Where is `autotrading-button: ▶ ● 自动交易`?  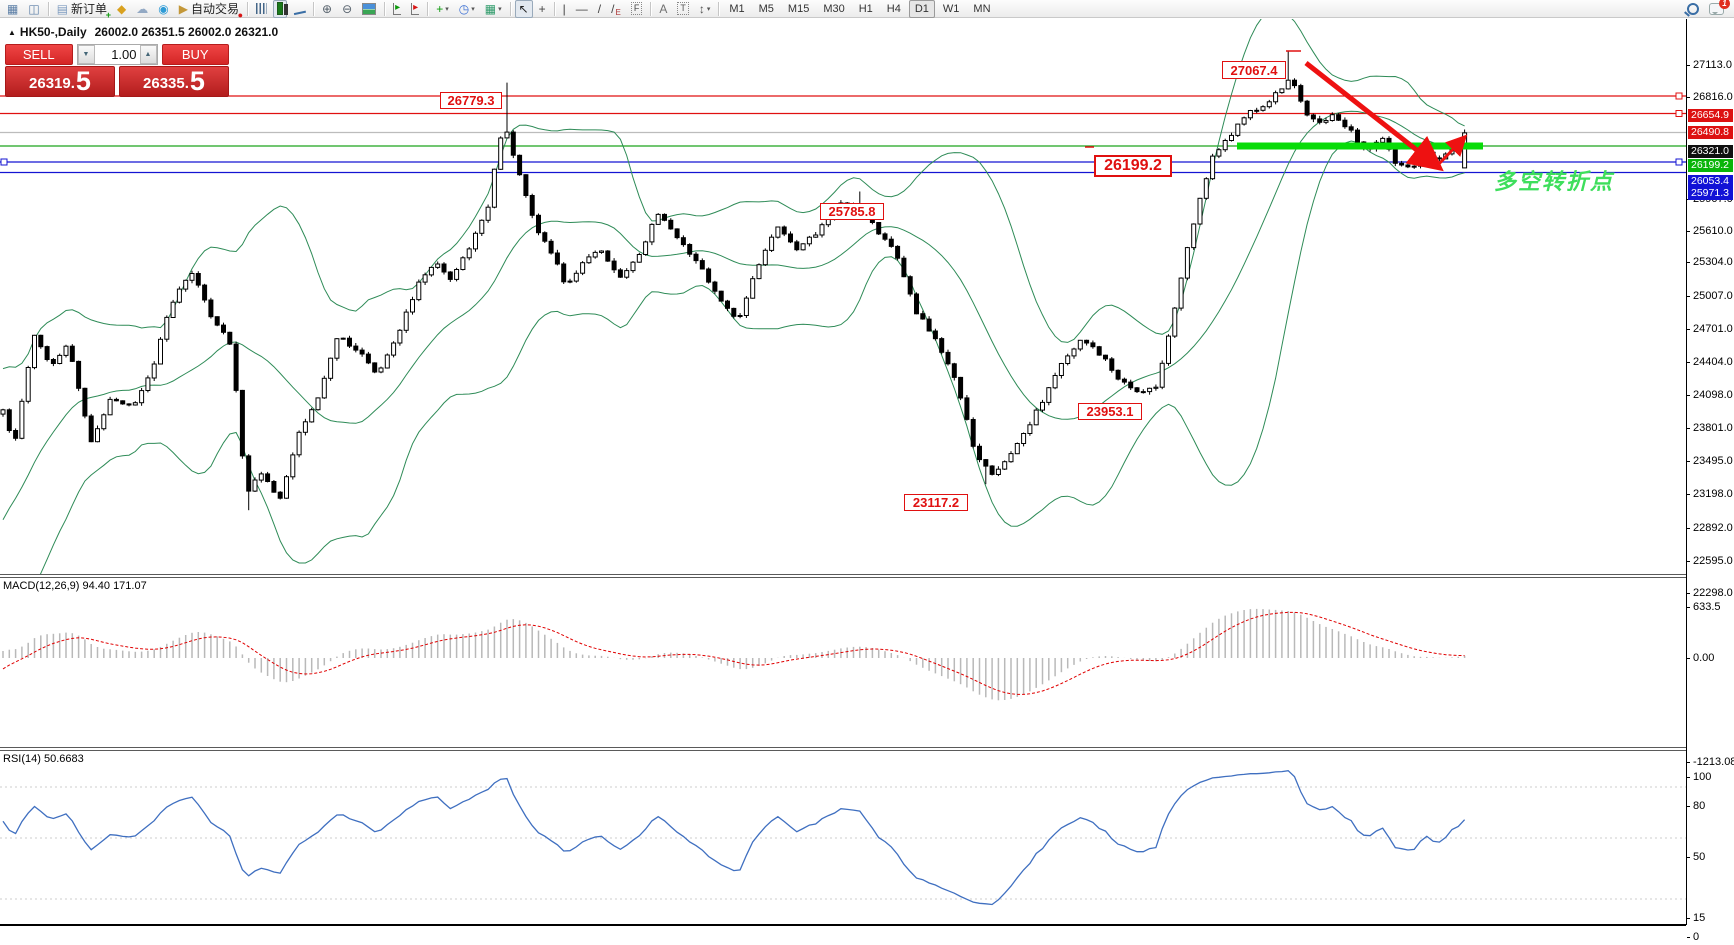
autotrading-button: ▶ ● 自动交易 is located at coordinates (209, 10).